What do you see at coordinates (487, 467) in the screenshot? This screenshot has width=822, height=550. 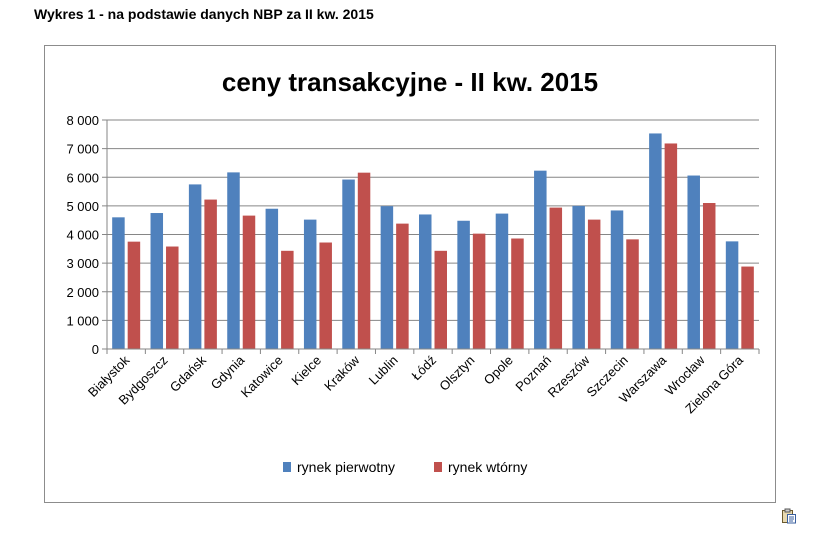 I see `legend-label: rynek wtórny` at bounding box center [487, 467].